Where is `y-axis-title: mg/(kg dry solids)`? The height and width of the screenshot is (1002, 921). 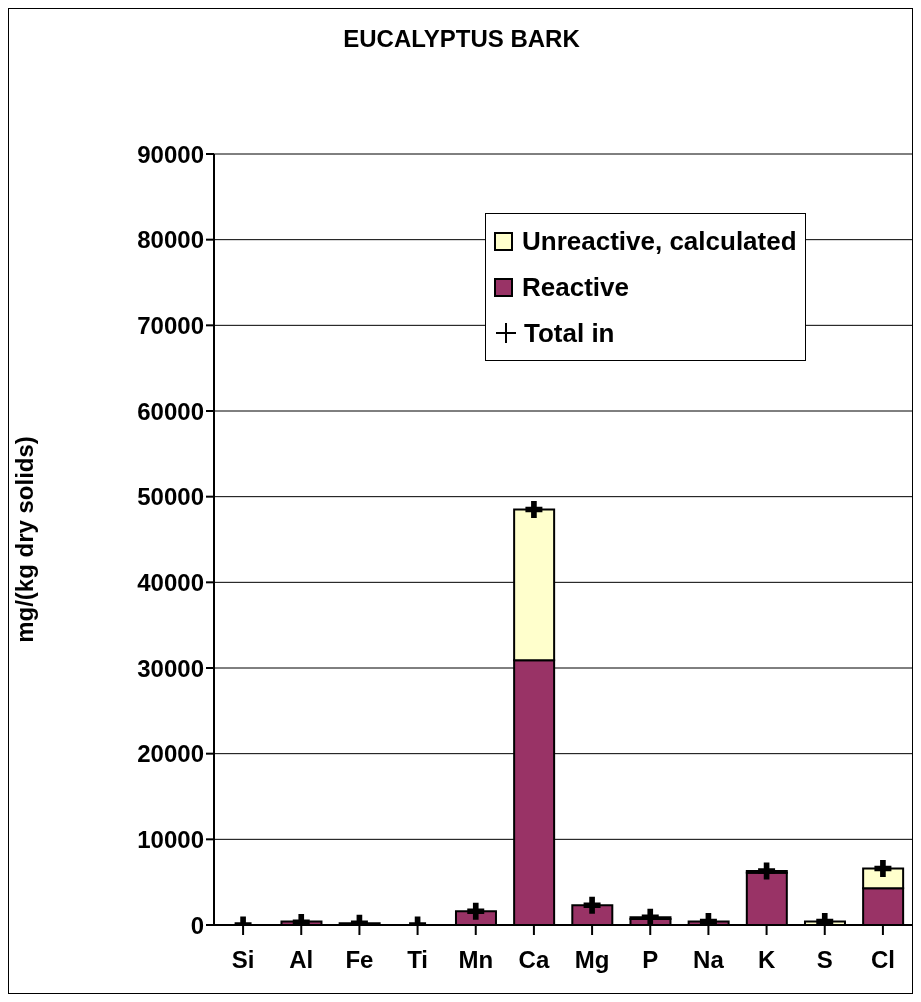
y-axis-title: mg/(kg dry solids) is located at coordinates (24, 539).